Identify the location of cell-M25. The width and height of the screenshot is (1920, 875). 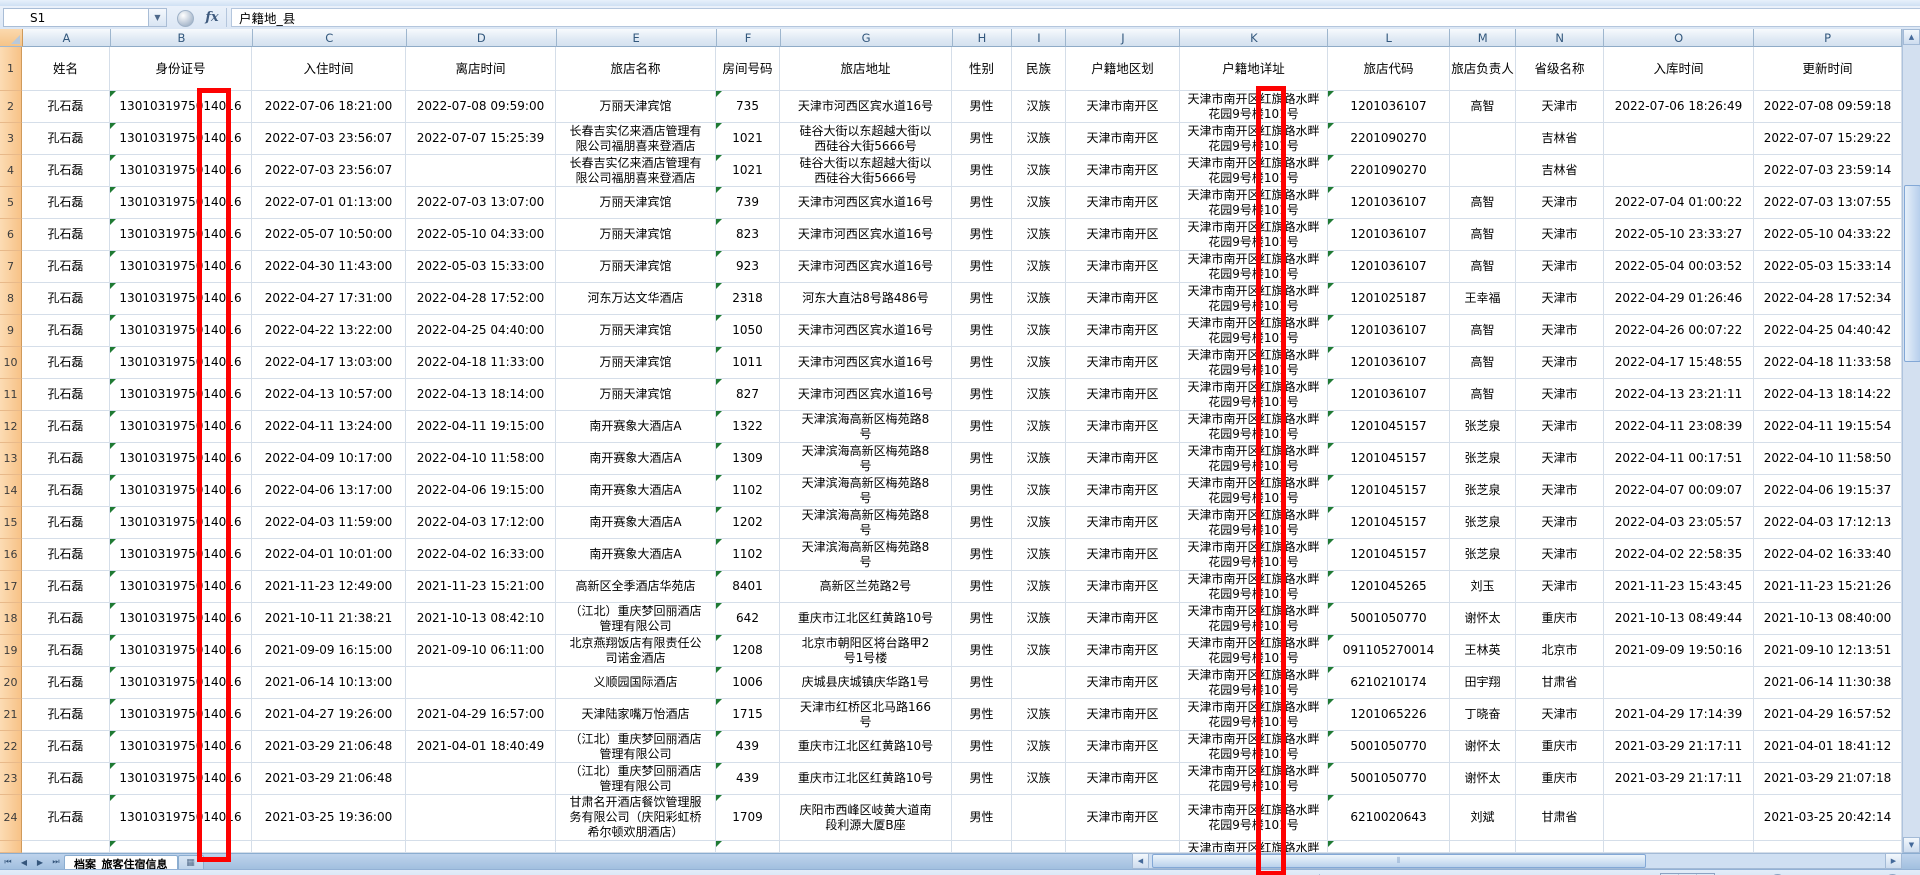
(1483, 847).